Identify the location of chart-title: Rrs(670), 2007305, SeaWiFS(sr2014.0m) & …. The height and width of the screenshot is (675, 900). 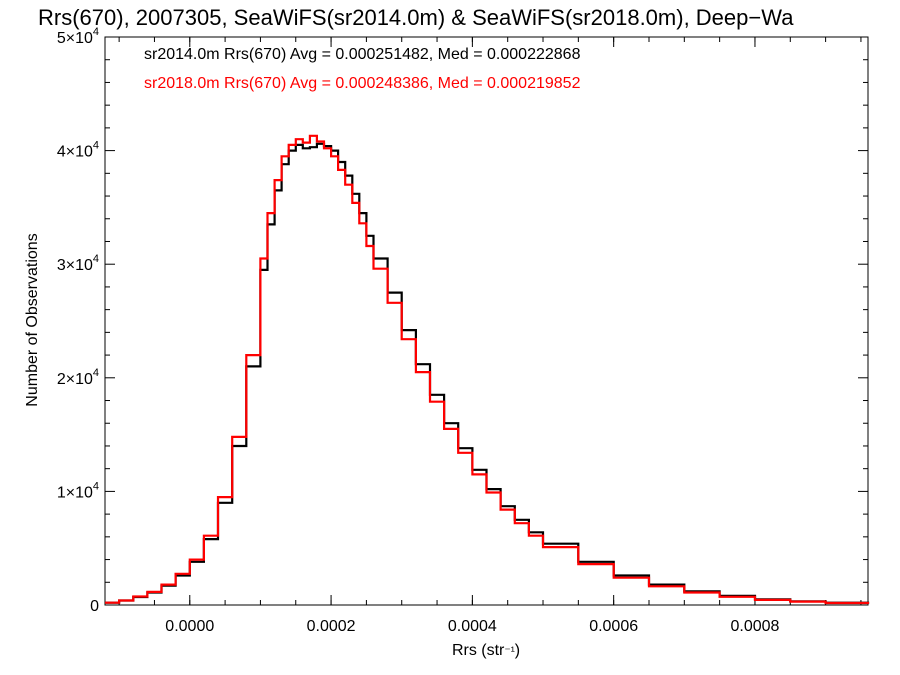
(416, 17).